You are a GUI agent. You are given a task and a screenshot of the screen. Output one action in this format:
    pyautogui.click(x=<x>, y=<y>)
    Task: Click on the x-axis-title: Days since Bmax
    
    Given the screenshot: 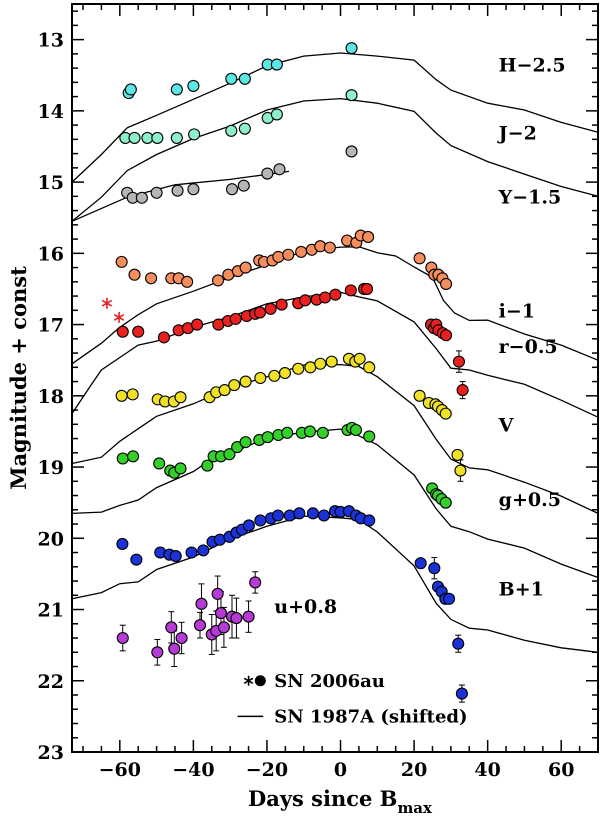 What is the action you would take?
    pyautogui.click(x=340, y=801)
    